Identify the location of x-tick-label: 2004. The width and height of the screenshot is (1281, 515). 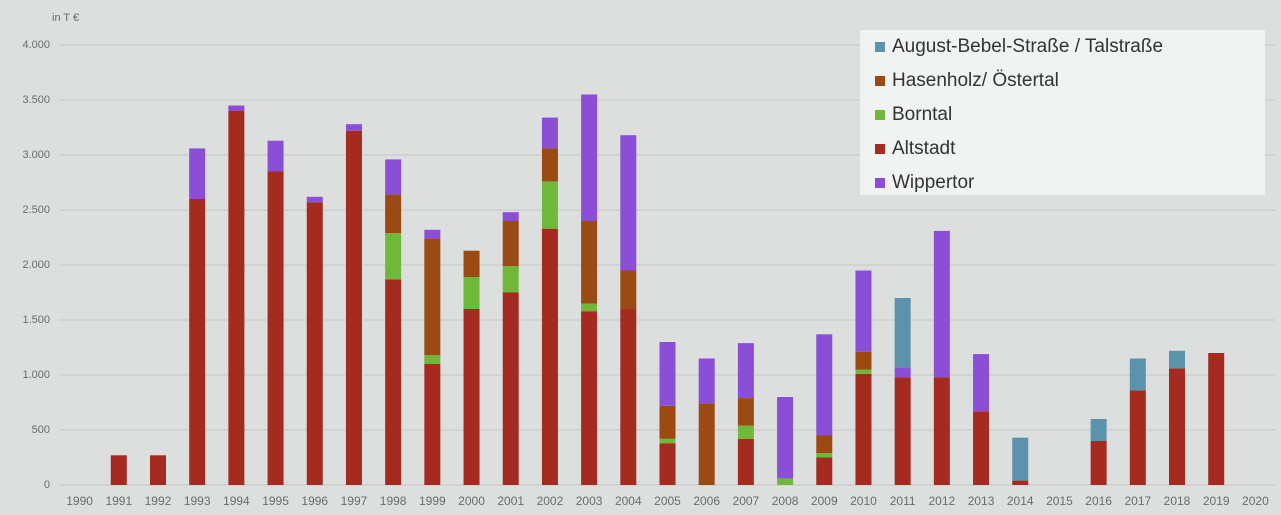
(628, 501).